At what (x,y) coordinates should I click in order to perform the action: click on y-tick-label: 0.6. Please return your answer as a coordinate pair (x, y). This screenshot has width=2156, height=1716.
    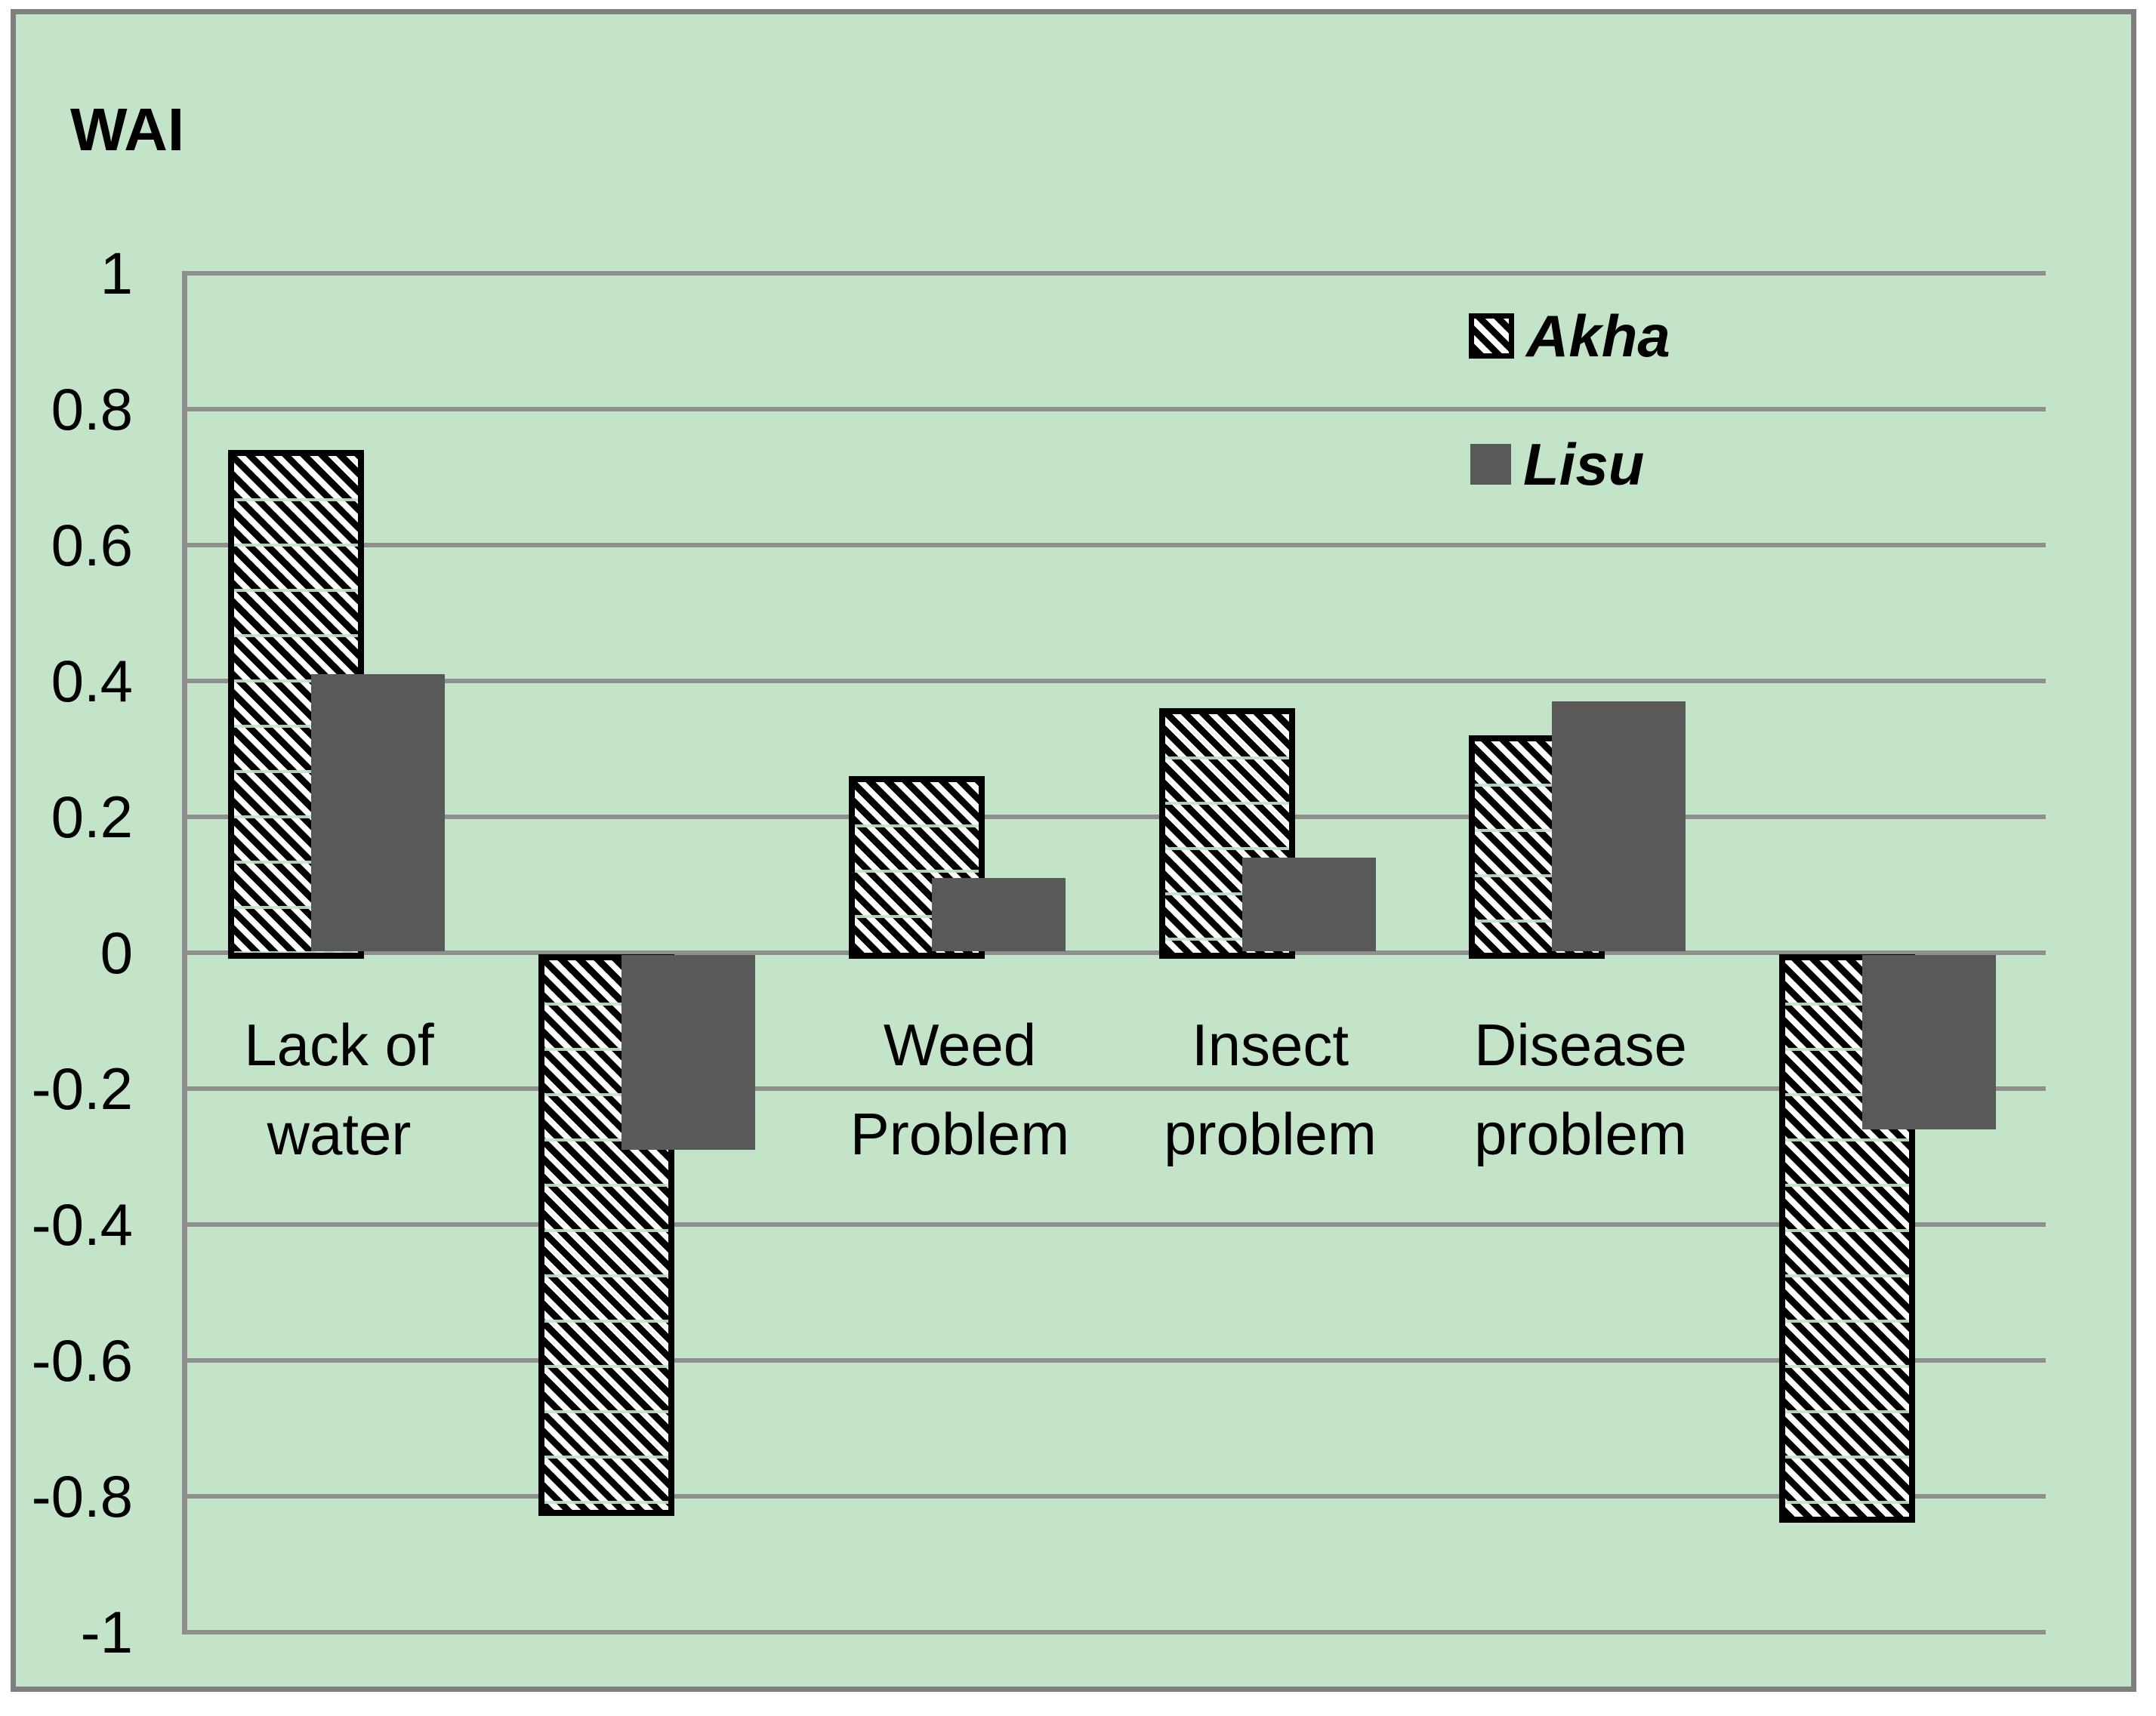
    Looking at the image, I should click on (92, 545).